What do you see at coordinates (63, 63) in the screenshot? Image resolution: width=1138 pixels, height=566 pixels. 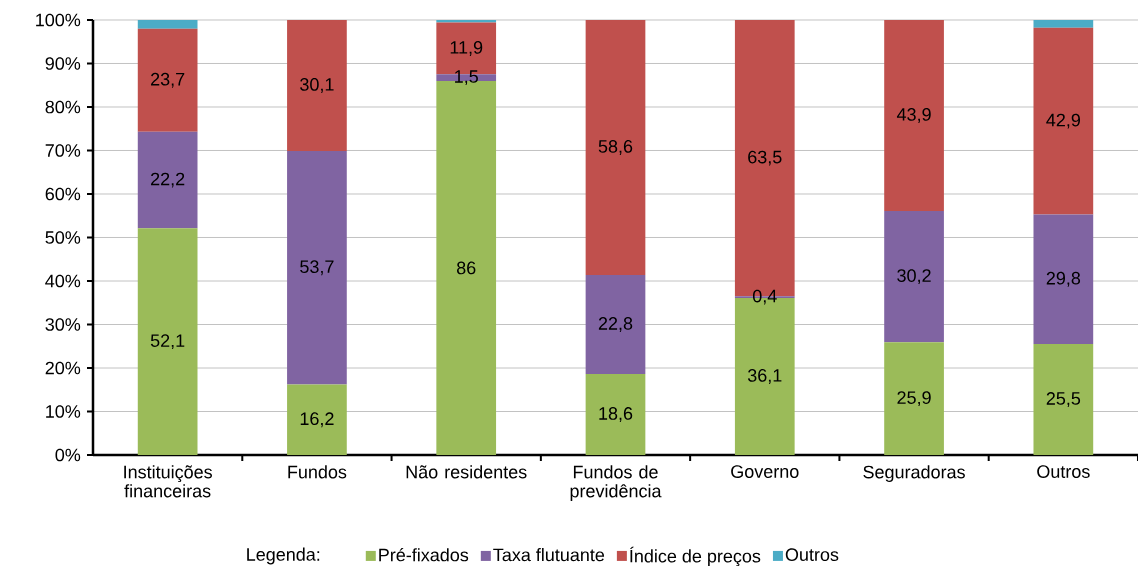 I see `y-tick-label: 90%` at bounding box center [63, 63].